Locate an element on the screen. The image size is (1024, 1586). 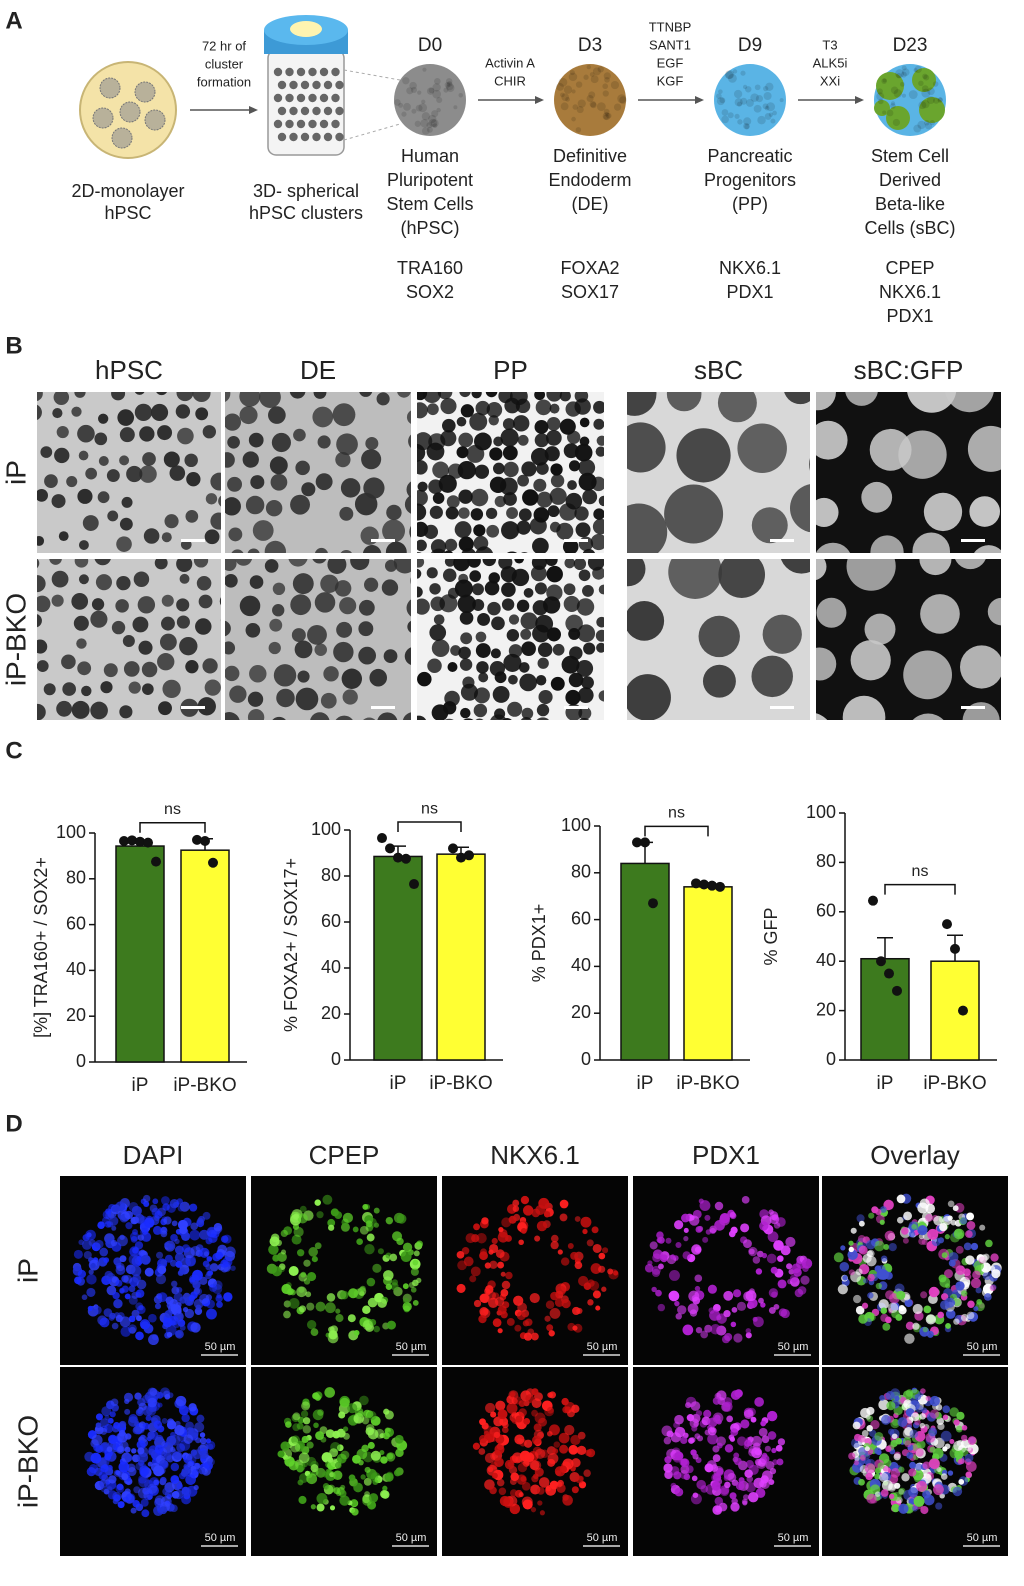
step-label: T3 is located at coordinates (829, 44).